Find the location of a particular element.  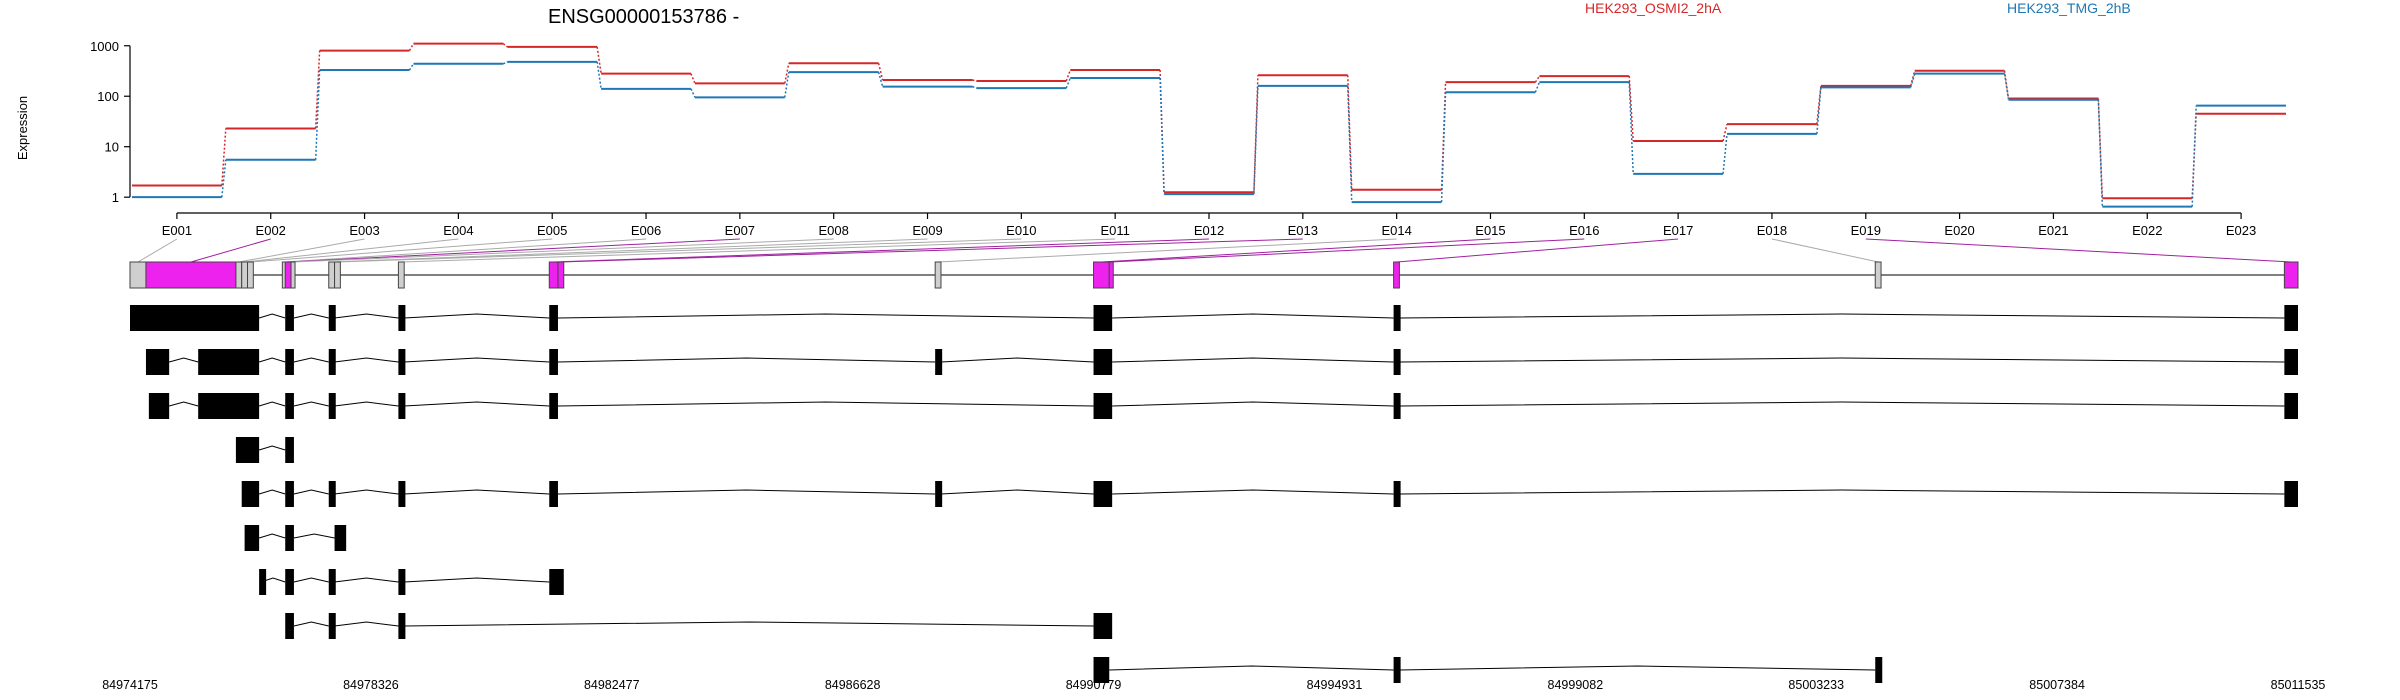

genomic-tick-label: 84978326 is located at coordinates (371, 685).